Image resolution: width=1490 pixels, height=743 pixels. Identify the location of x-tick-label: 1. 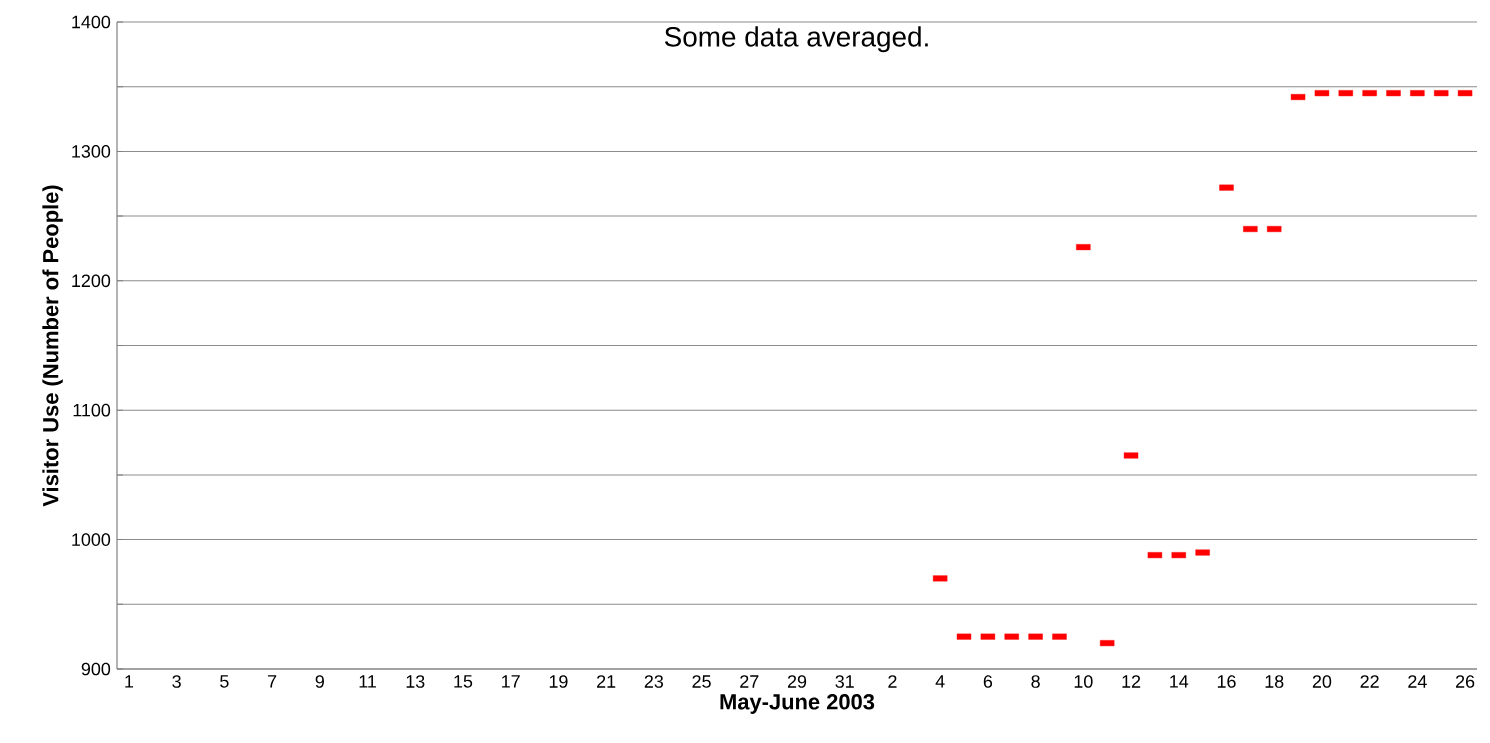
(129, 681).